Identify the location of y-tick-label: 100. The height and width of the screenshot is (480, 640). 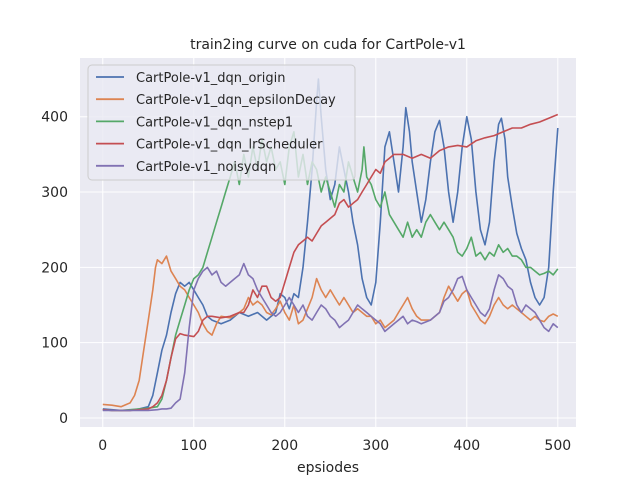
(54, 344).